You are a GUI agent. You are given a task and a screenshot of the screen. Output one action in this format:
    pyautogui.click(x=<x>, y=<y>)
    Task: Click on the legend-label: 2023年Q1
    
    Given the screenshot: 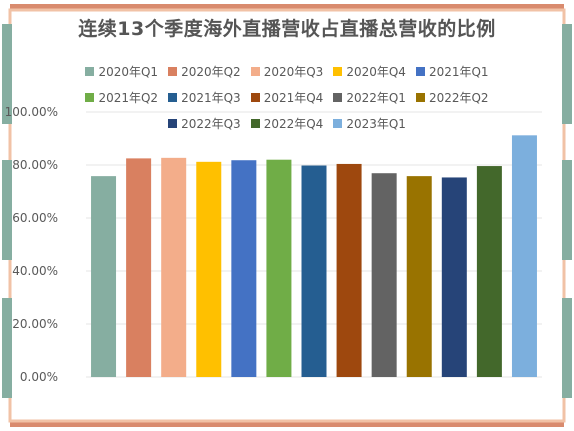 What is the action you would take?
    pyautogui.click(x=376, y=124)
    